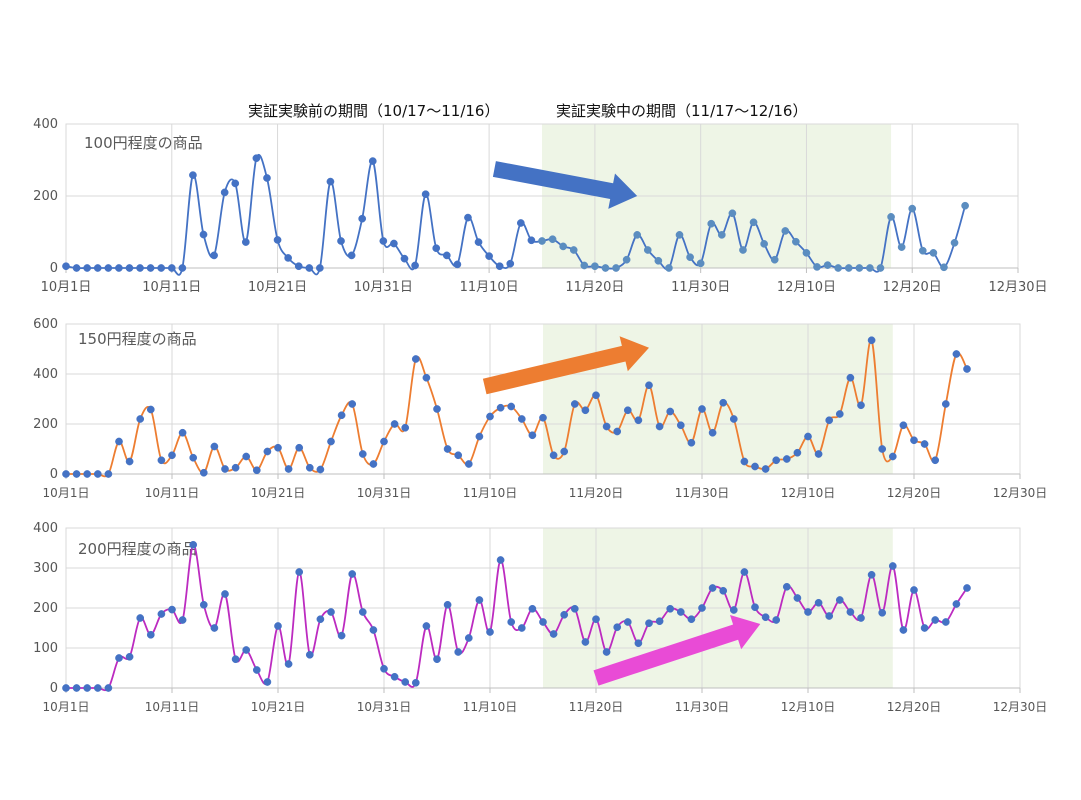  I want to click on x-tick-label: 11月10日, so click(490, 707).